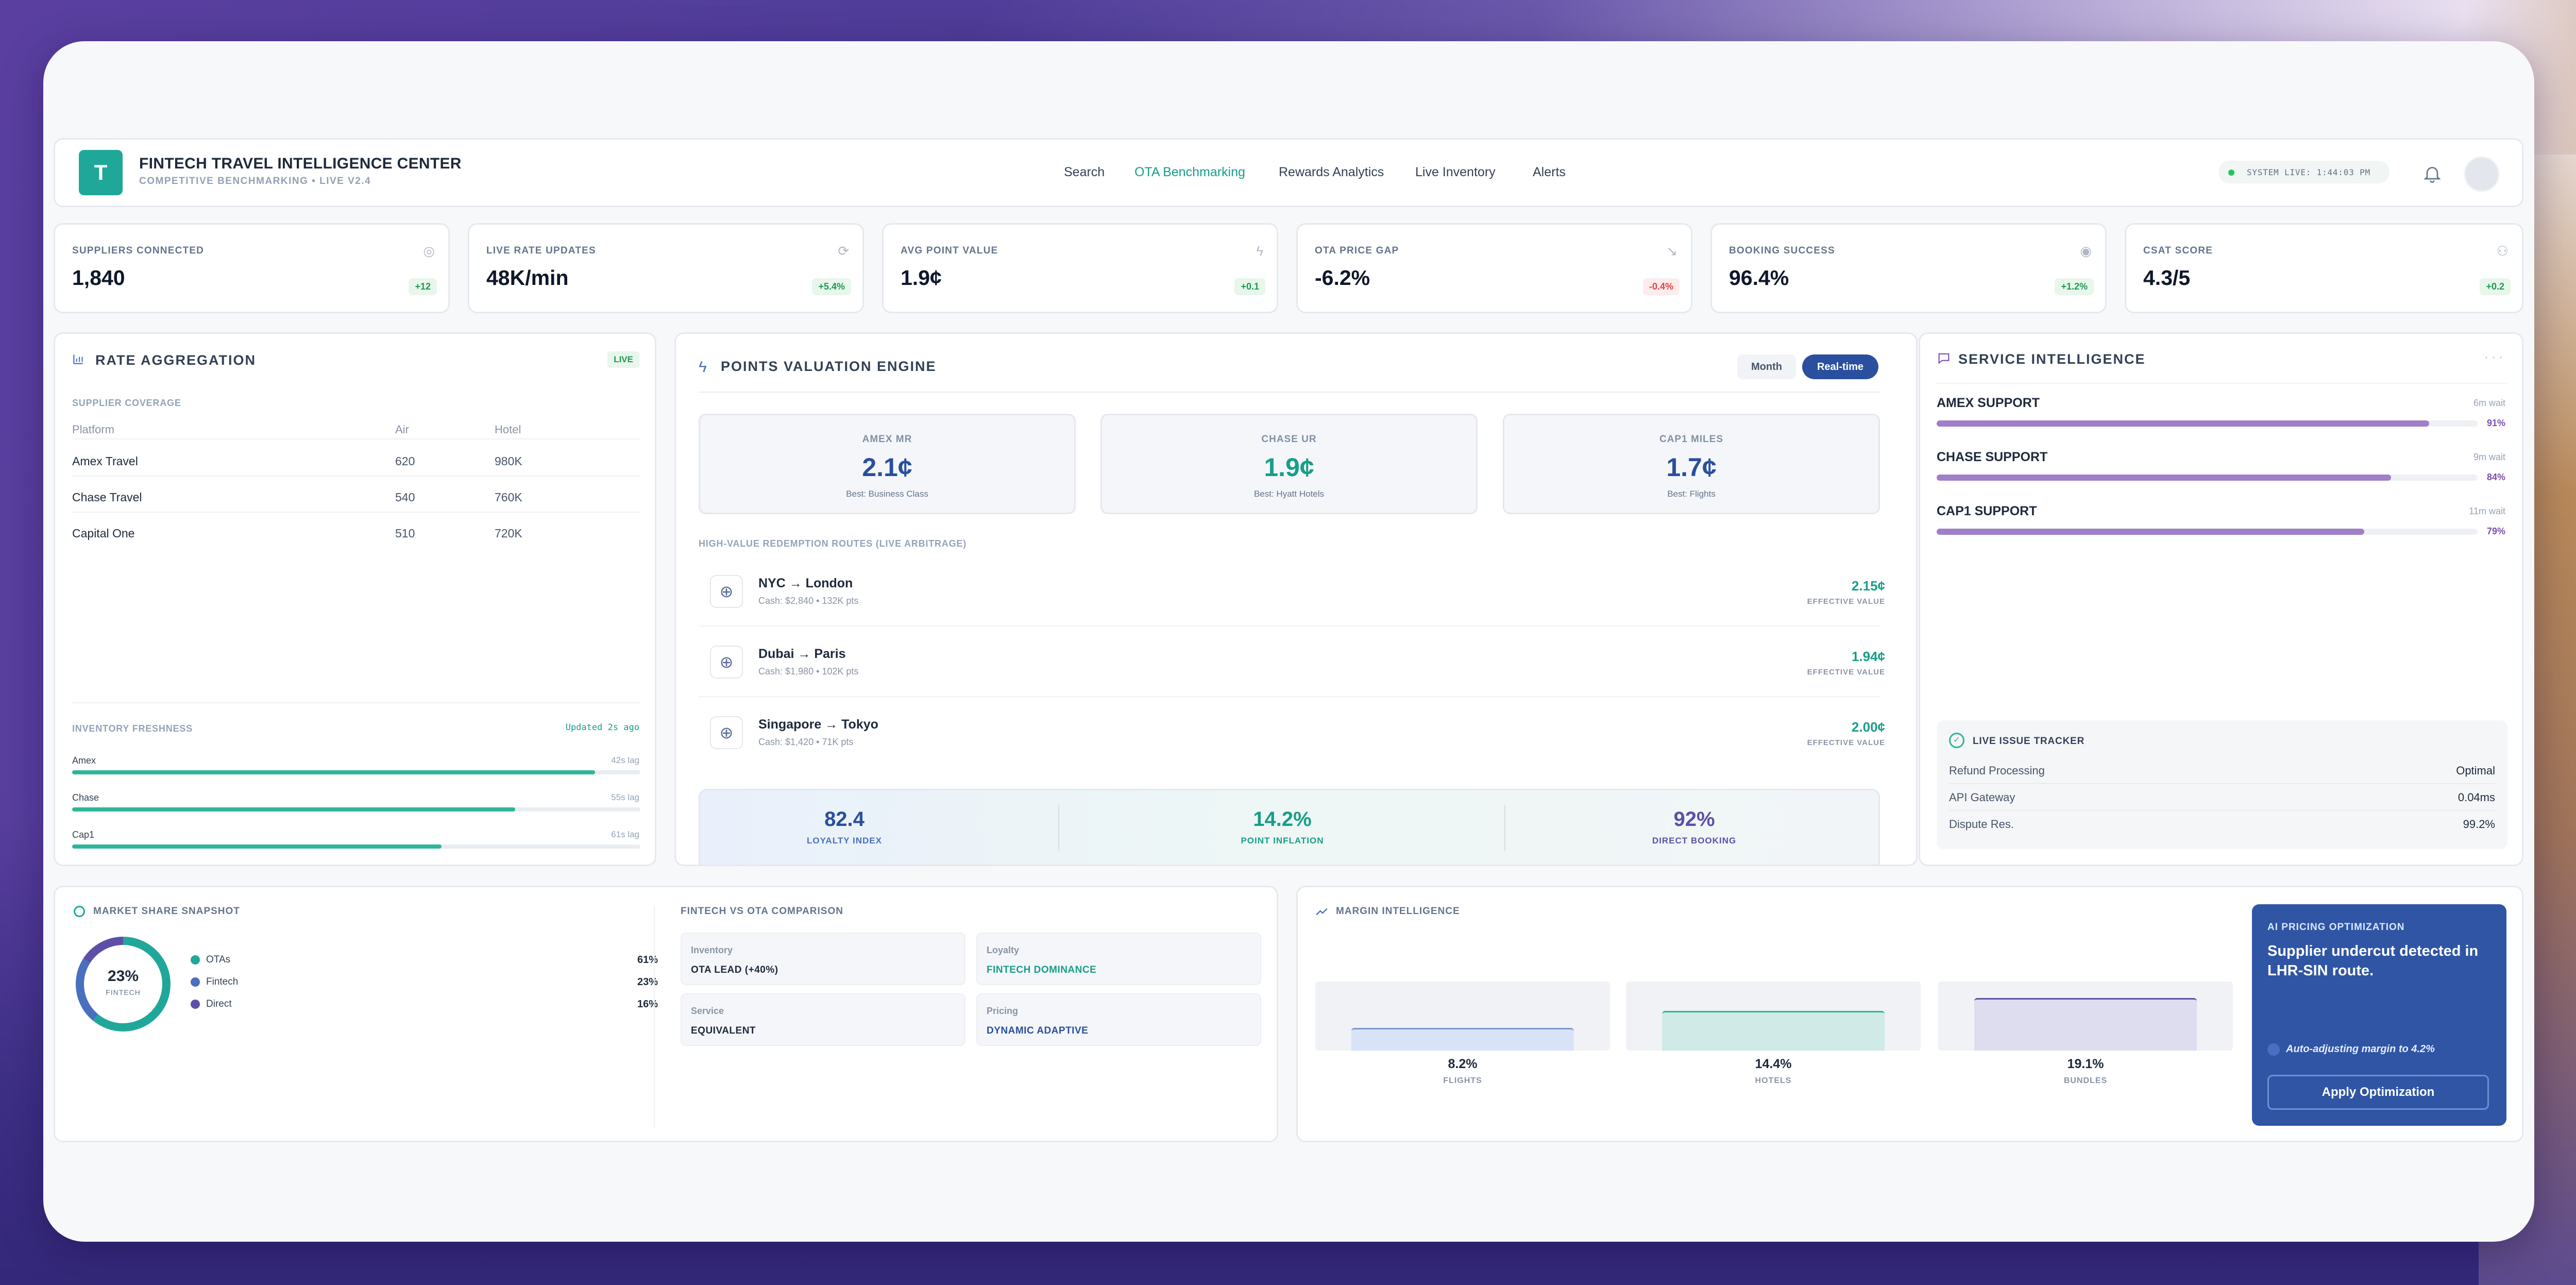 Image resolution: width=2576 pixels, height=1285 pixels. I want to click on trend-down-icon: ↘, so click(1671, 251).